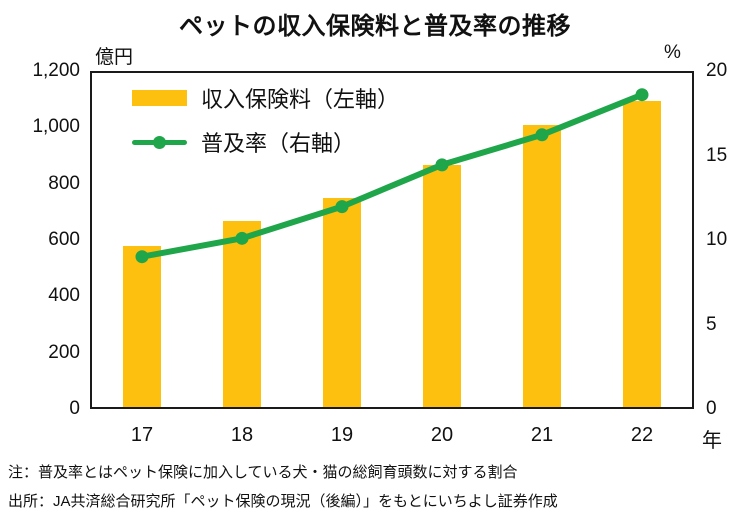  Describe the element at coordinates (342, 435) in the screenshot. I see `x-tick-19: 19` at that location.